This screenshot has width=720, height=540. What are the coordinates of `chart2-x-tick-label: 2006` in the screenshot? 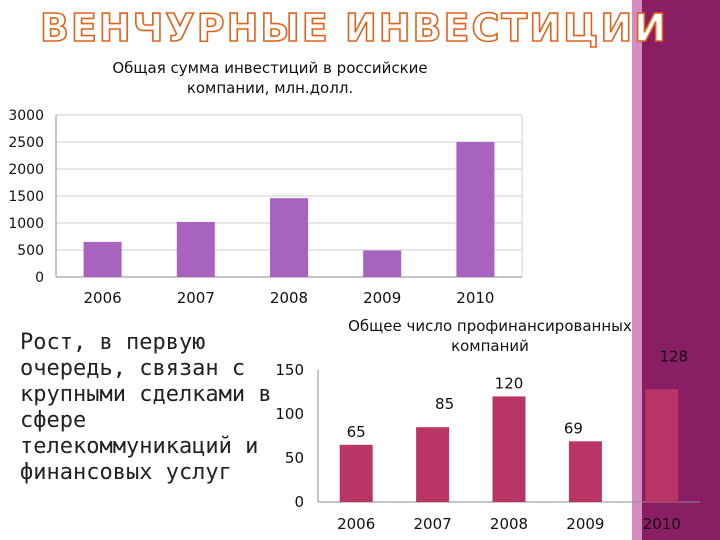 It's located at (356, 524).